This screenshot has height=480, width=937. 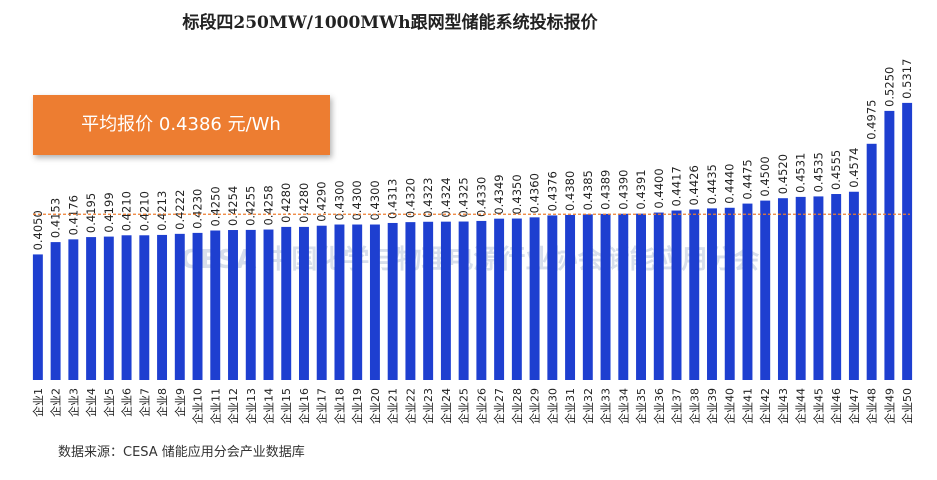 What do you see at coordinates (410, 198) in the screenshot?
I see `value-label: 0.4320` at bounding box center [410, 198].